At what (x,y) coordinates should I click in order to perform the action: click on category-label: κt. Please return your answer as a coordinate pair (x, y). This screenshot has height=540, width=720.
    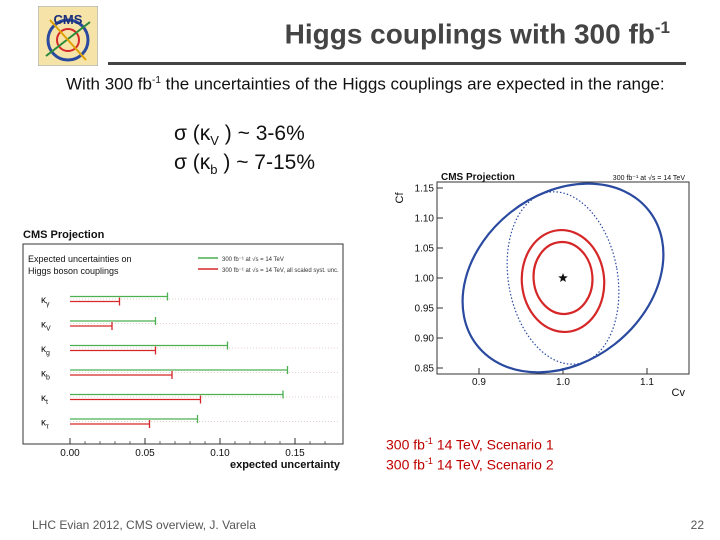
    Looking at the image, I should click on (44, 399).